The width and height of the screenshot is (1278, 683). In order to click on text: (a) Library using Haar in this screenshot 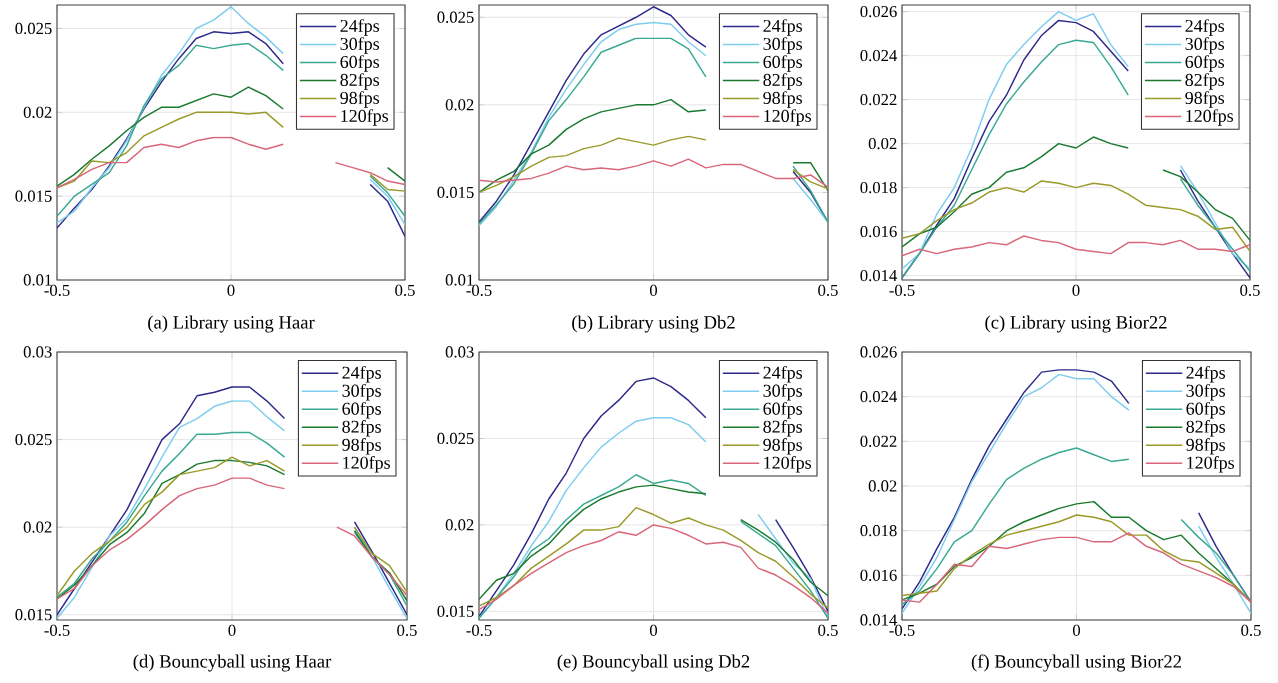, I will do `click(231, 324)`.